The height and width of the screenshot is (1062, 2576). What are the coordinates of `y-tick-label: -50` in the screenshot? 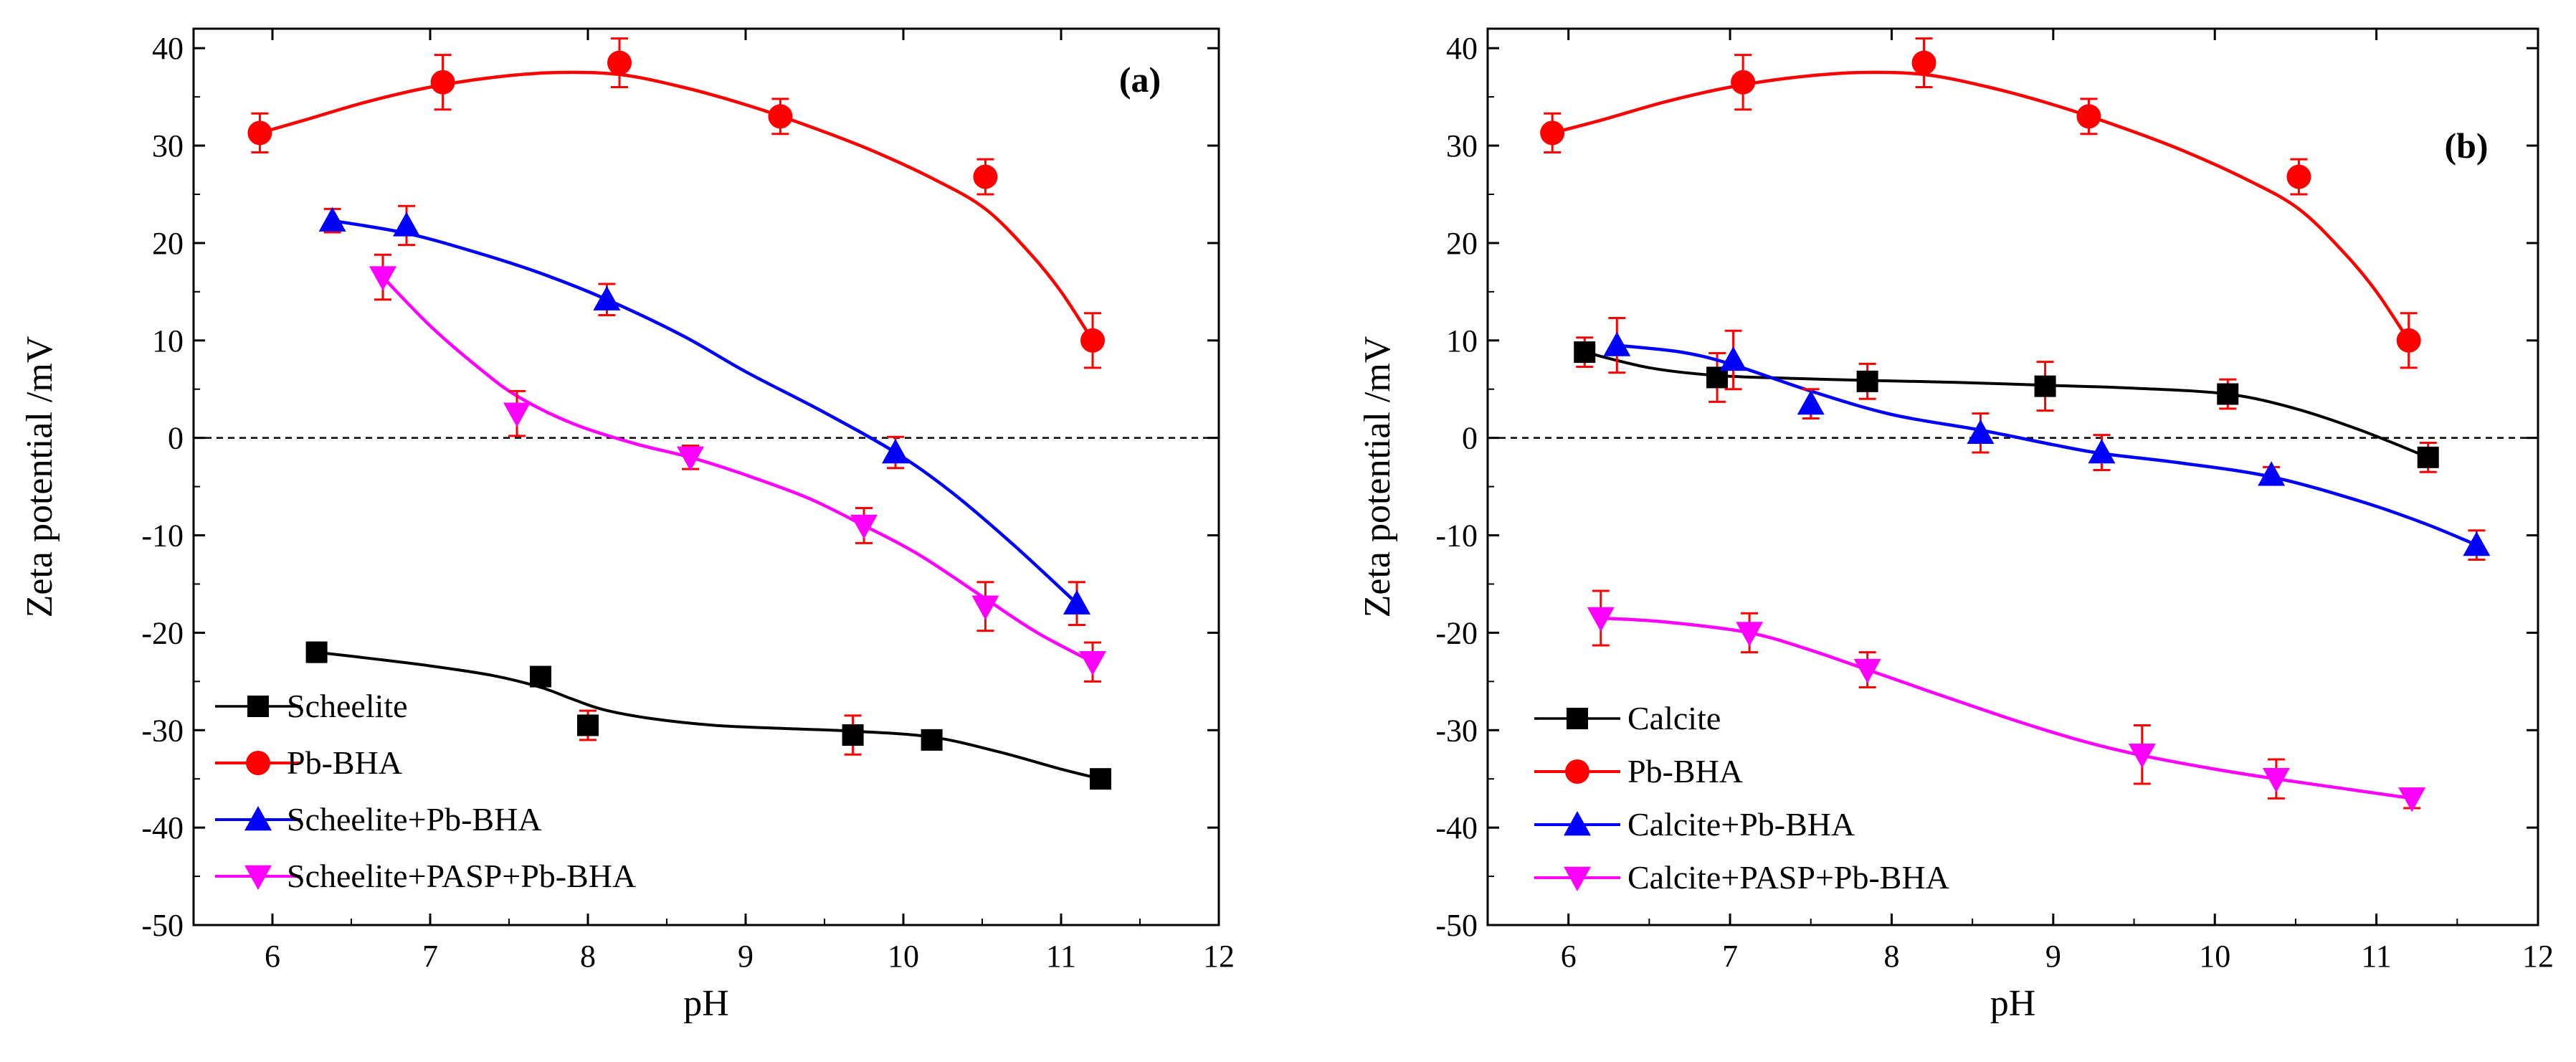 It's located at (1456, 925).